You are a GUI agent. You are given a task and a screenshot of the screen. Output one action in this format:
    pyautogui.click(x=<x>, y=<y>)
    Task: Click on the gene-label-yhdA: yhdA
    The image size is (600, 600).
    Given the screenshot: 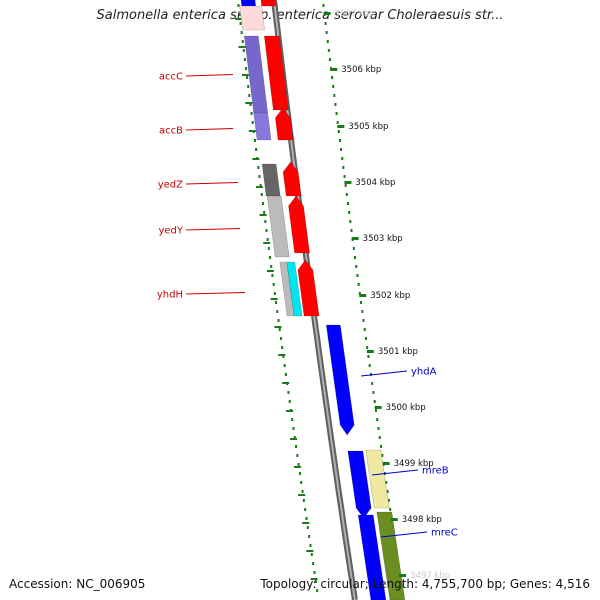 What is the action you would take?
    pyautogui.click(x=424, y=372)
    